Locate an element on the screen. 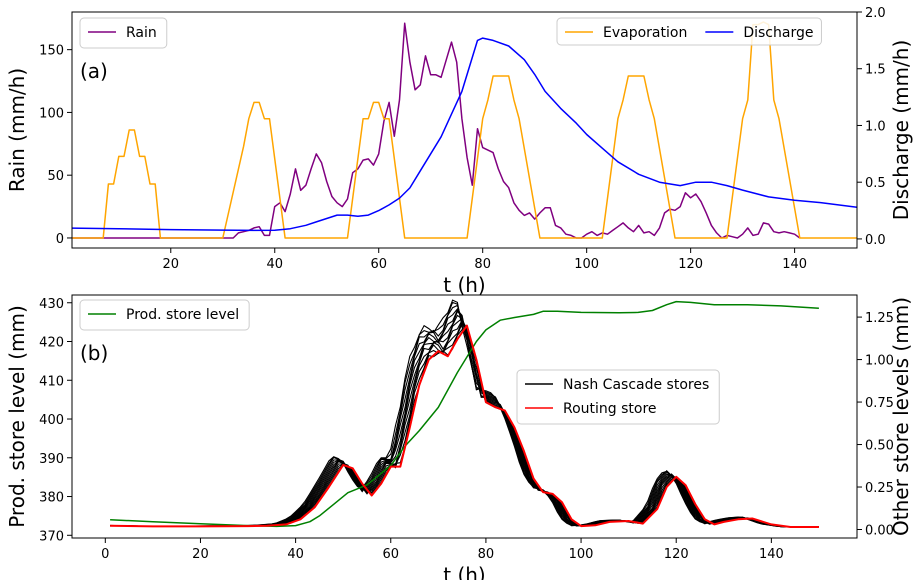  y-tick-label-right: 0.75 is located at coordinates (879, 403).